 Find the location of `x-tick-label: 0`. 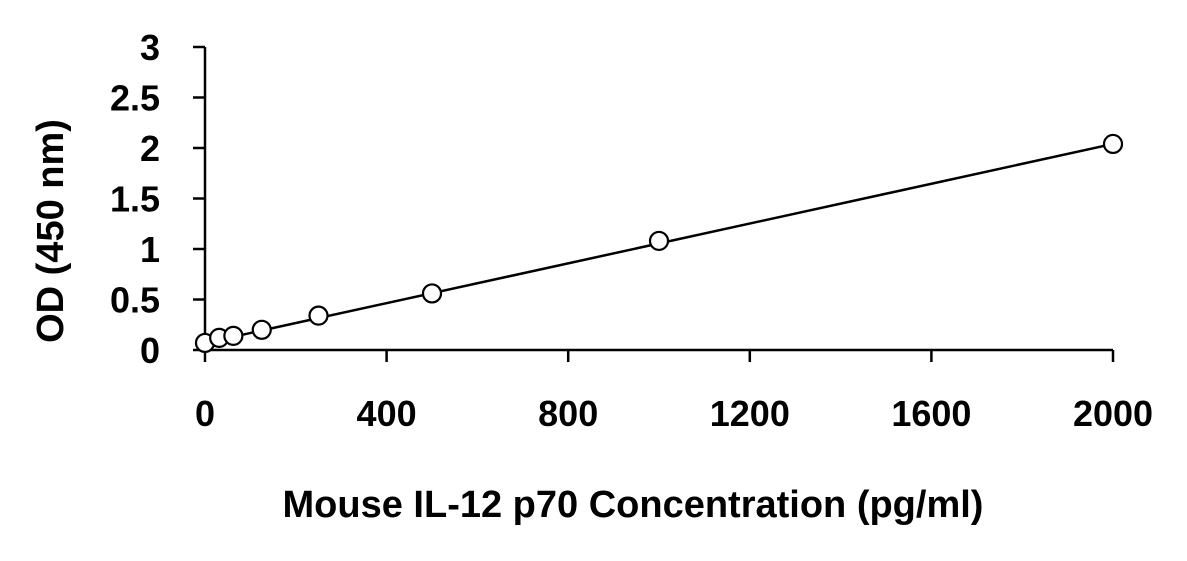

x-tick-label: 0 is located at coordinates (205, 413).